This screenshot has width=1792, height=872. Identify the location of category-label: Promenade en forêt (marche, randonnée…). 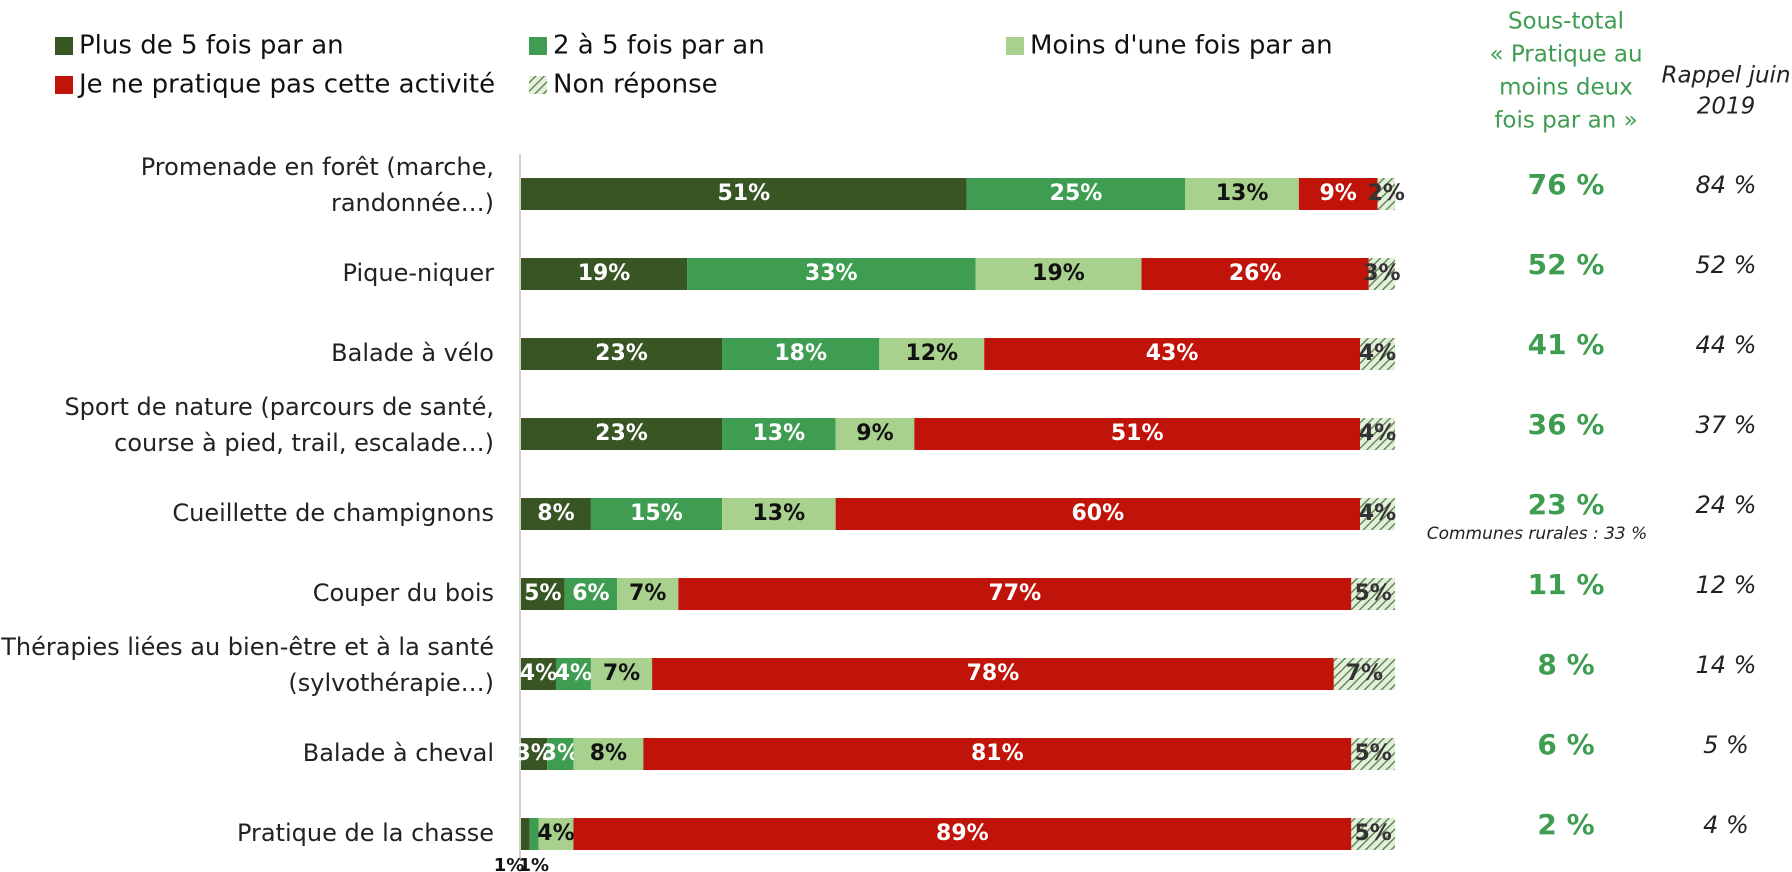
(317, 185).